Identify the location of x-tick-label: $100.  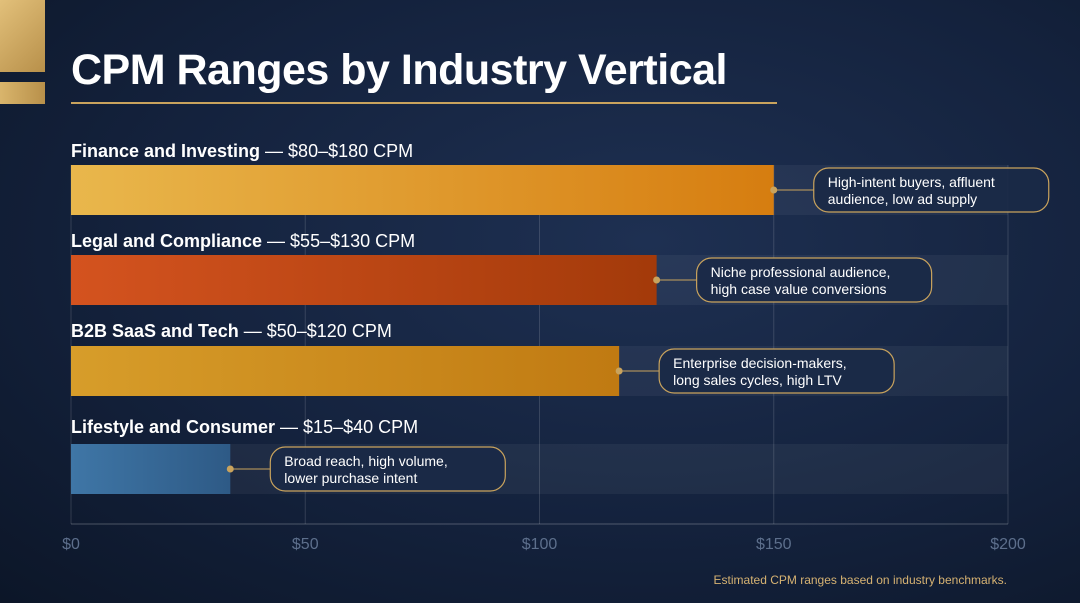
(540, 544).